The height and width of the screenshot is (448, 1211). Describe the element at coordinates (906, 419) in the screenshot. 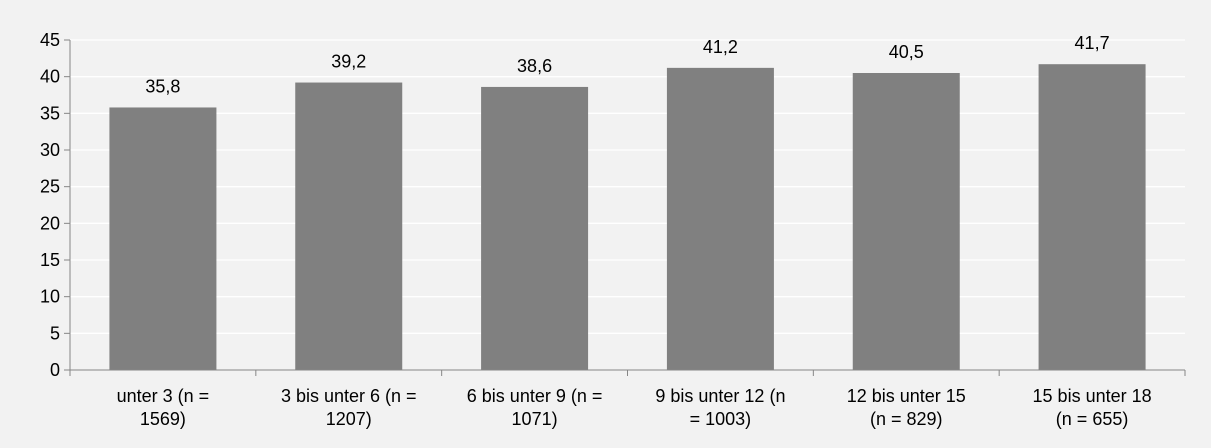

I see `category-label-line: (n = 829)` at that location.